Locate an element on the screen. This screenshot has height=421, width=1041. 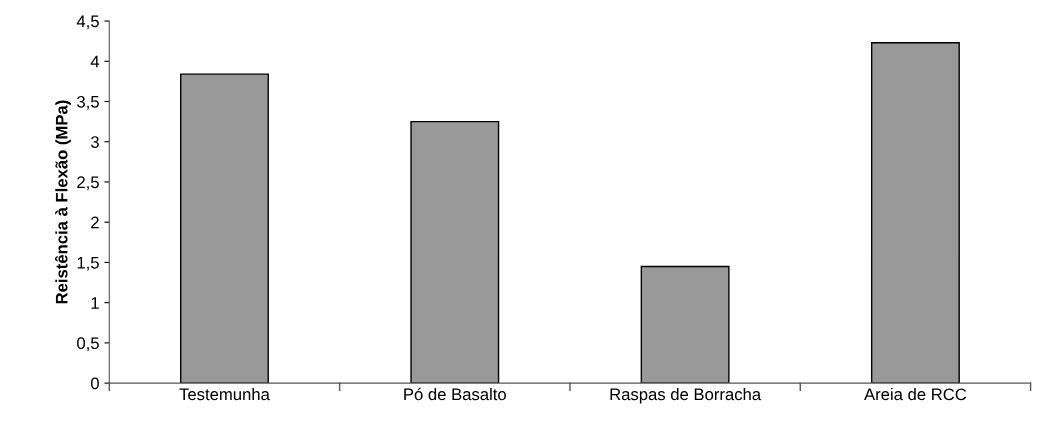
y-tick-label: 1,5 is located at coordinates (88, 264).